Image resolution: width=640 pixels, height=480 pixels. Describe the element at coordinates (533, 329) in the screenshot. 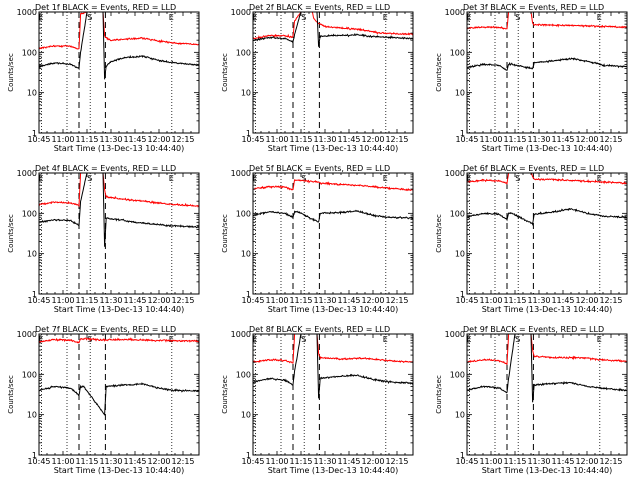

I see `panel-title: Det 9f BLACK = Events, RED = LLD` at that location.